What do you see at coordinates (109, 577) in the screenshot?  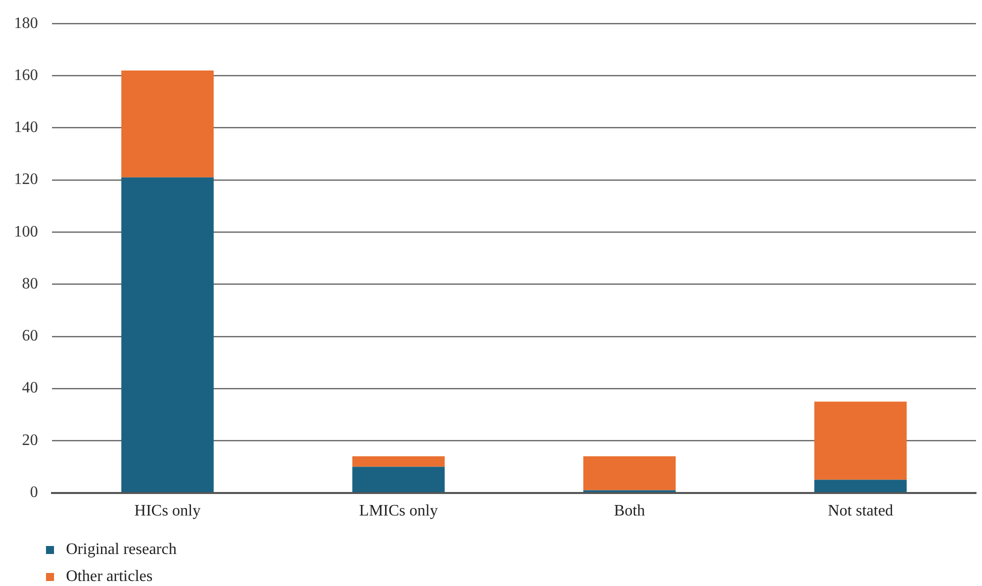 I see `legend-label: Other articles` at bounding box center [109, 577].